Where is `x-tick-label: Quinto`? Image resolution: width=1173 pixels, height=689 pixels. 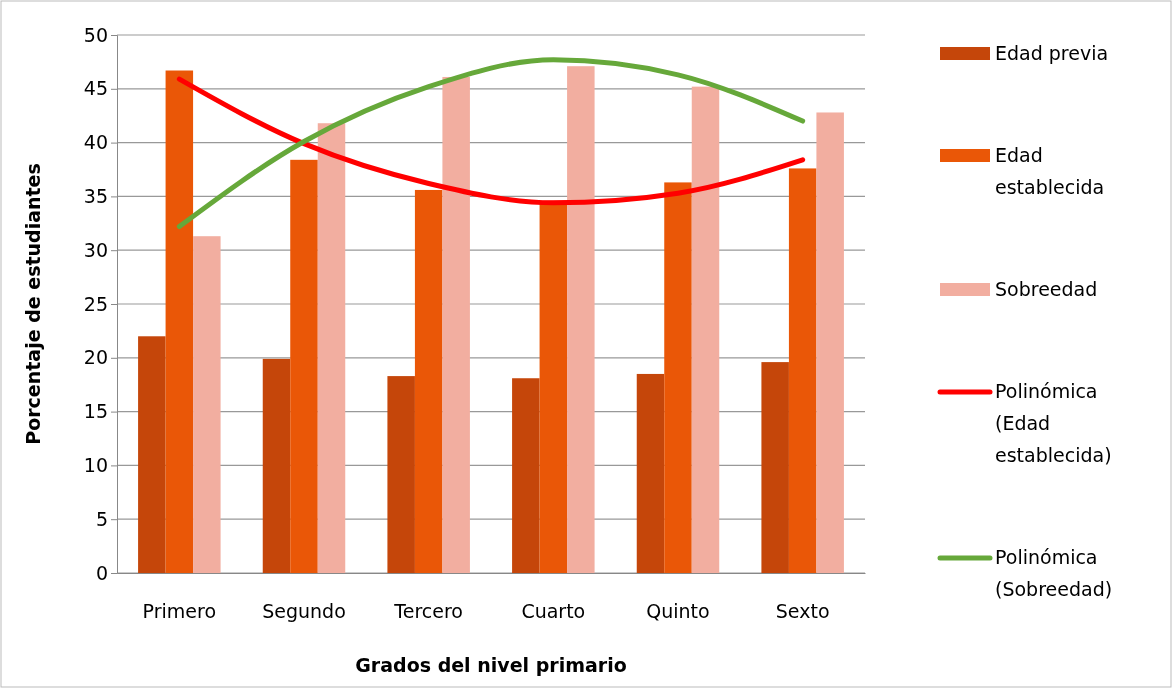 x-tick-label: Quinto is located at coordinates (678, 611).